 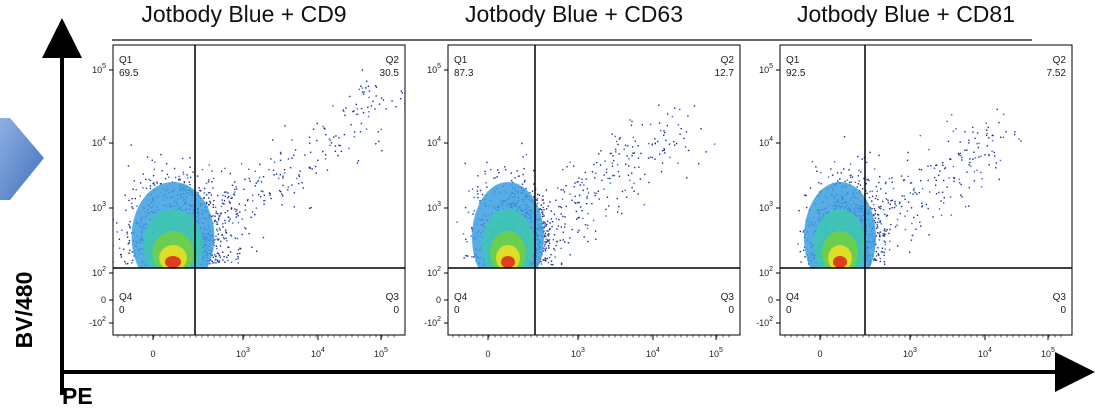 What do you see at coordinates (762, 323) in the screenshot?
I see `y-tick-label-base: -10` at bounding box center [762, 323].